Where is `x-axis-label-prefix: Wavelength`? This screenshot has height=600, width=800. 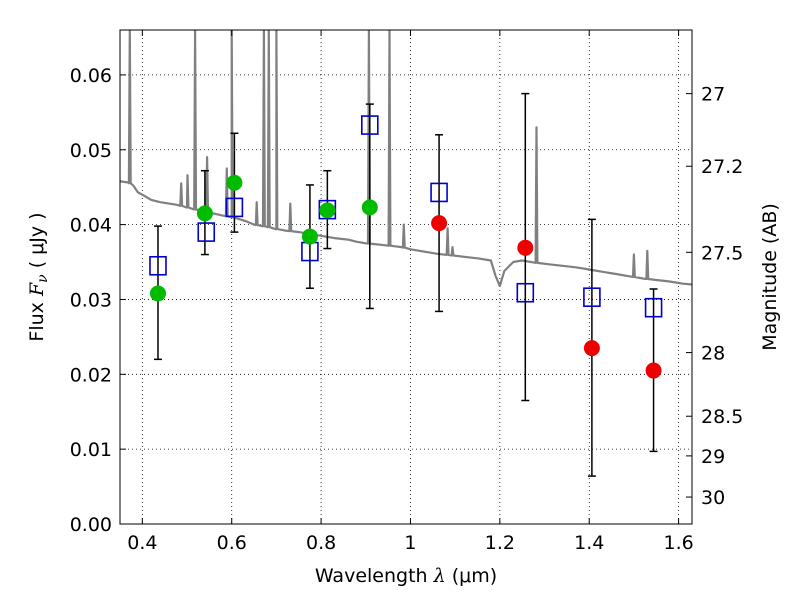
x-axis-label-prefix: Wavelength is located at coordinates (374, 576).